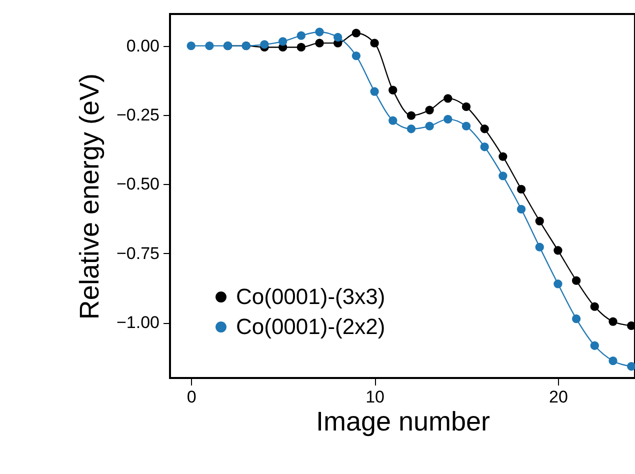 Image resolution: width=635 pixels, height=474 pixels. What do you see at coordinates (558, 397) in the screenshot?
I see `x-tick-label: 20` at bounding box center [558, 397].